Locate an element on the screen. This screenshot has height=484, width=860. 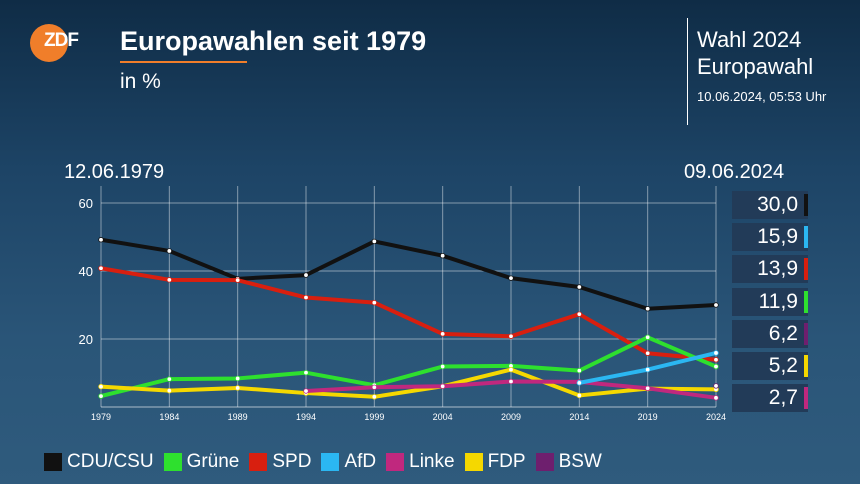
point-cdu-csu-2024 is located at coordinates (716, 305).